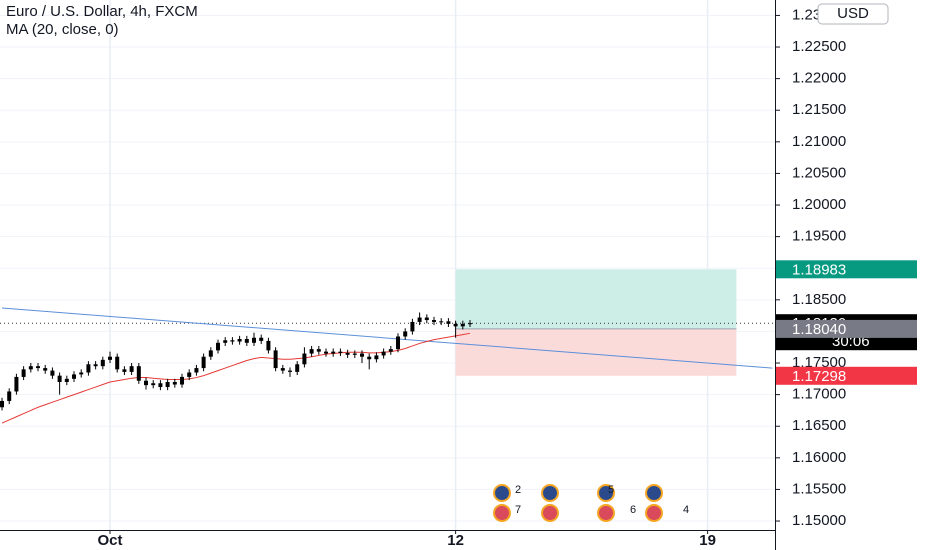 Image resolution: width=932 pixels, height=550 pixels. I want to click on y-tick-label: 1.22500, so click(819, 46).